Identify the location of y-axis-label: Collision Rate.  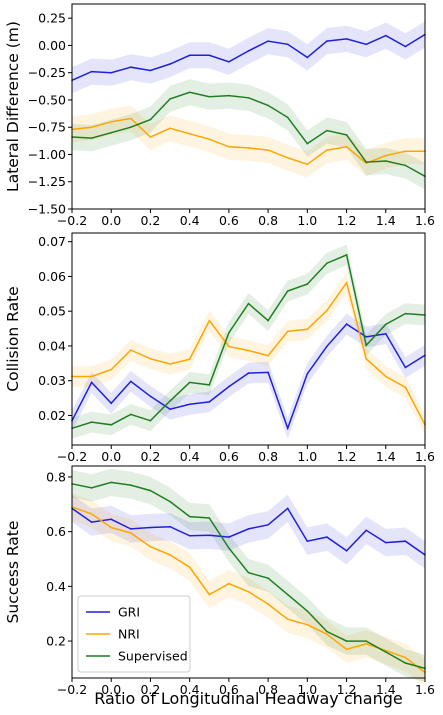
(13, 338).